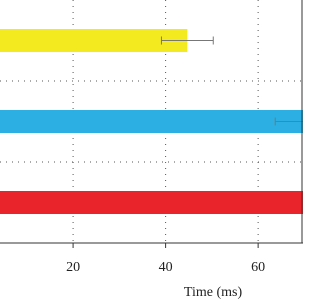  Describe the element at coordinates (213, 292) in the screenshot. I see `x-axis-label: Time (ms)` at that location.